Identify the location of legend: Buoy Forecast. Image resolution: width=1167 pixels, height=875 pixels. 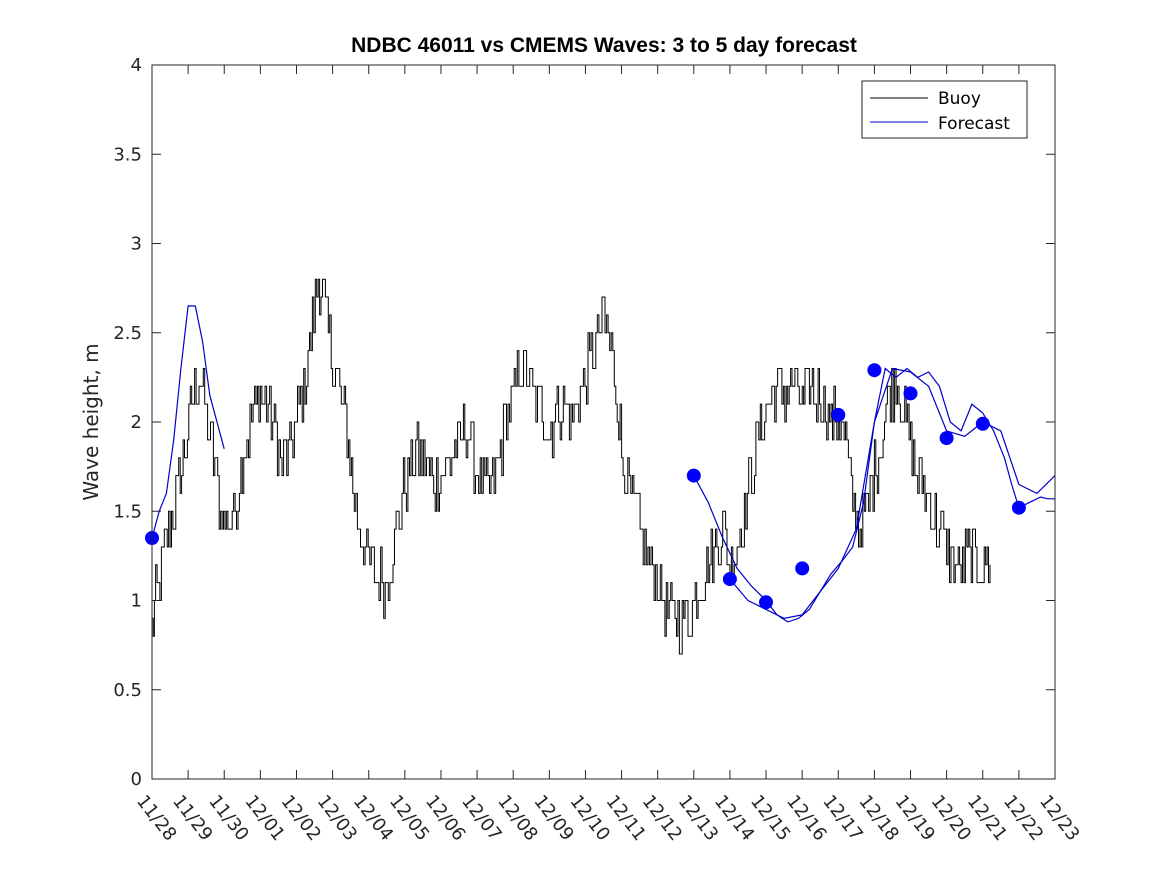
(944, 109).